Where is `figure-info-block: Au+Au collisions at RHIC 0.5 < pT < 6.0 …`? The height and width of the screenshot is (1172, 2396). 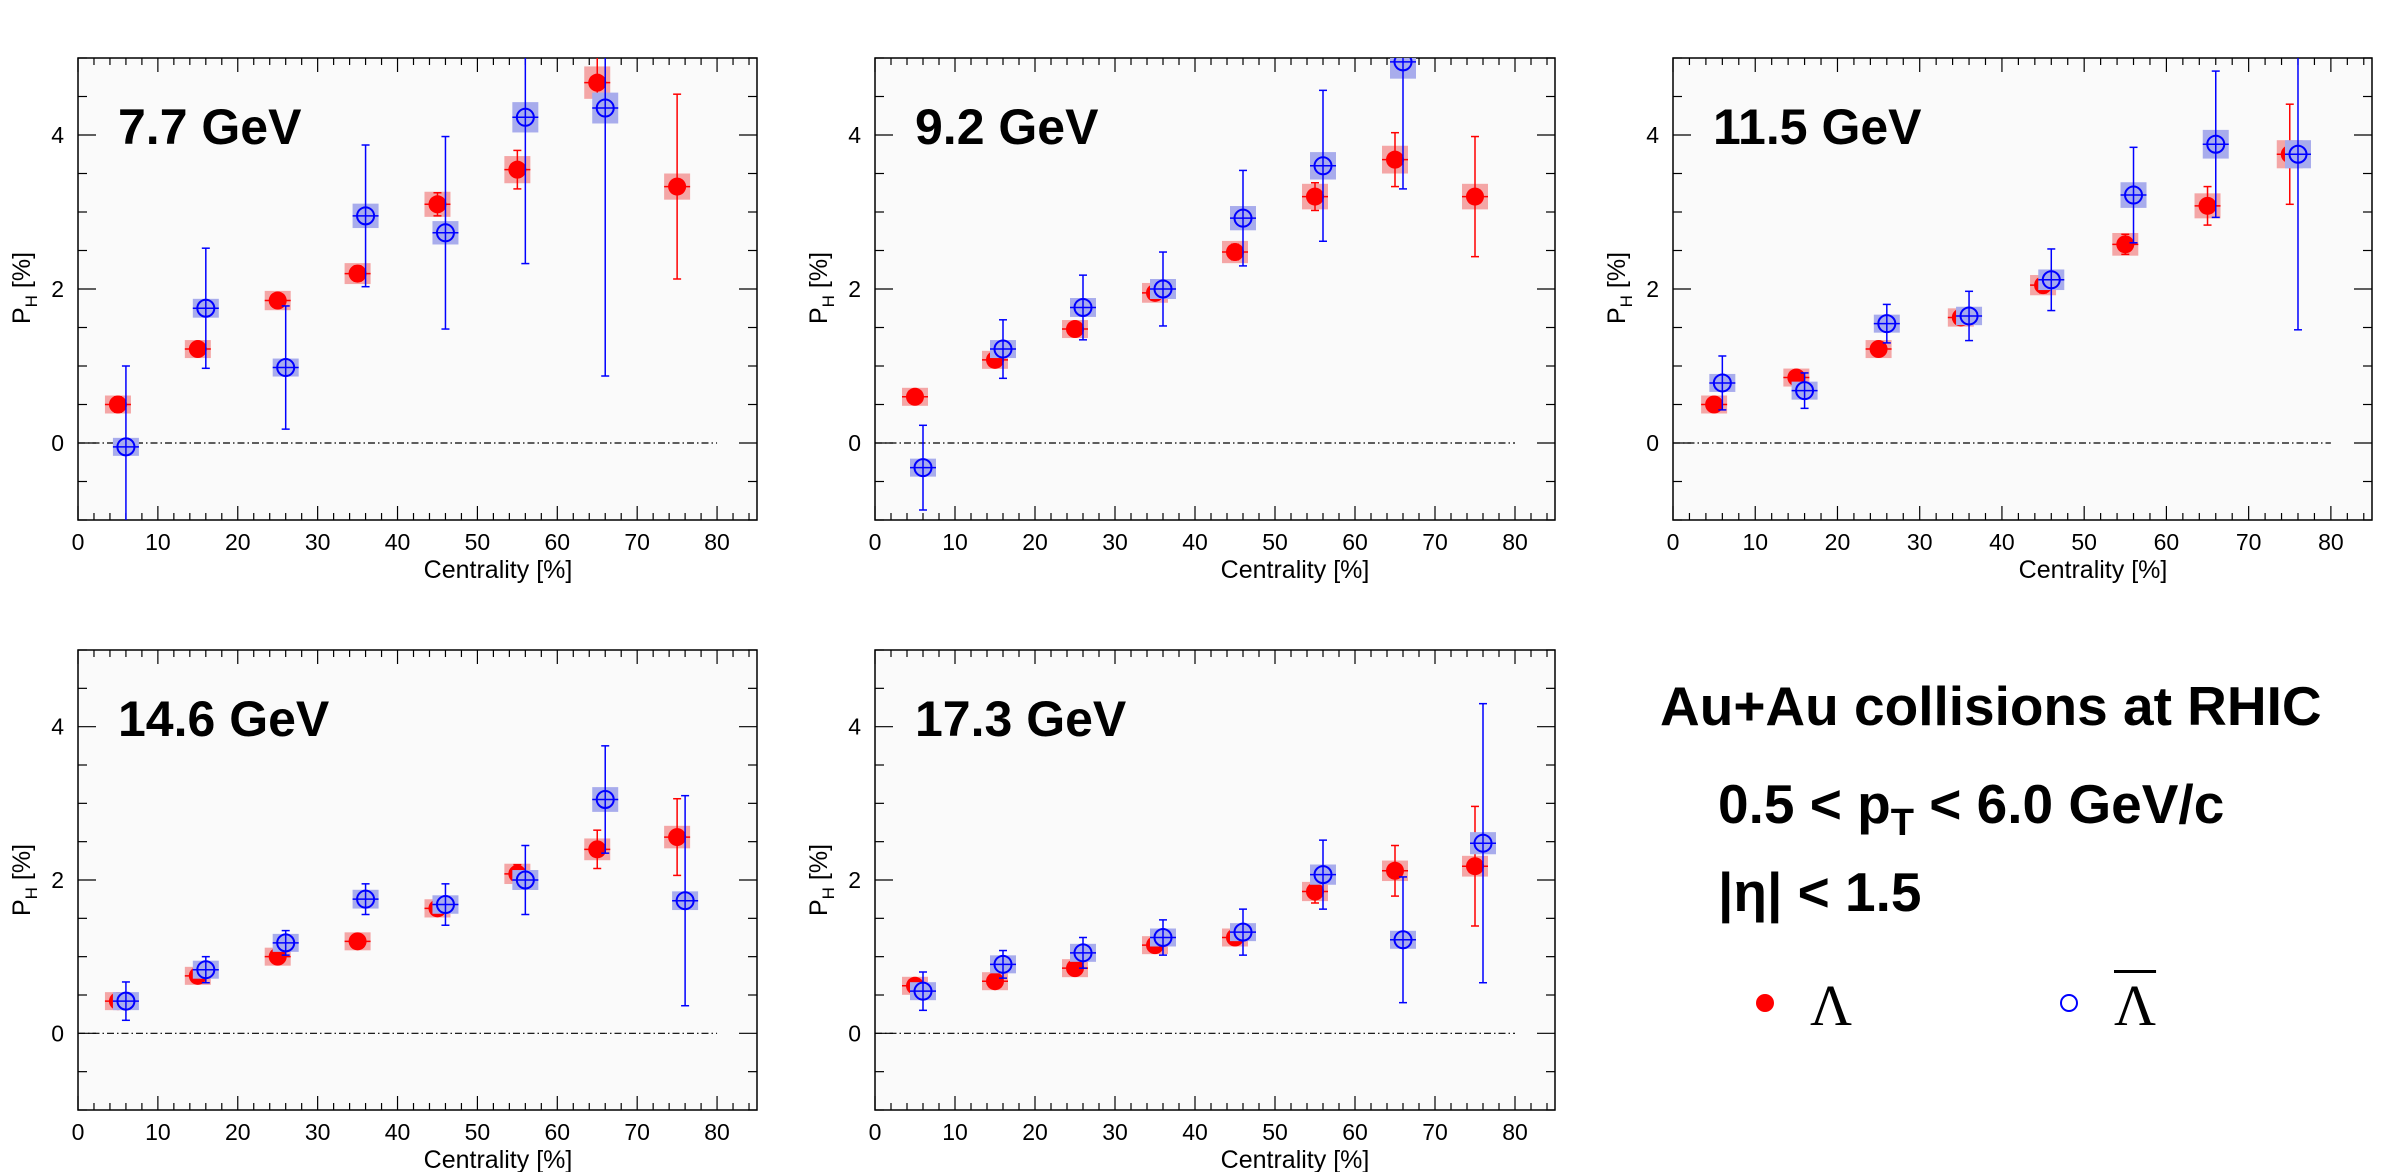 figure-info-block: Au+Au collisions at RHIC 0.5 < pT < 6.0 … is located at coordinates (2020, 880).